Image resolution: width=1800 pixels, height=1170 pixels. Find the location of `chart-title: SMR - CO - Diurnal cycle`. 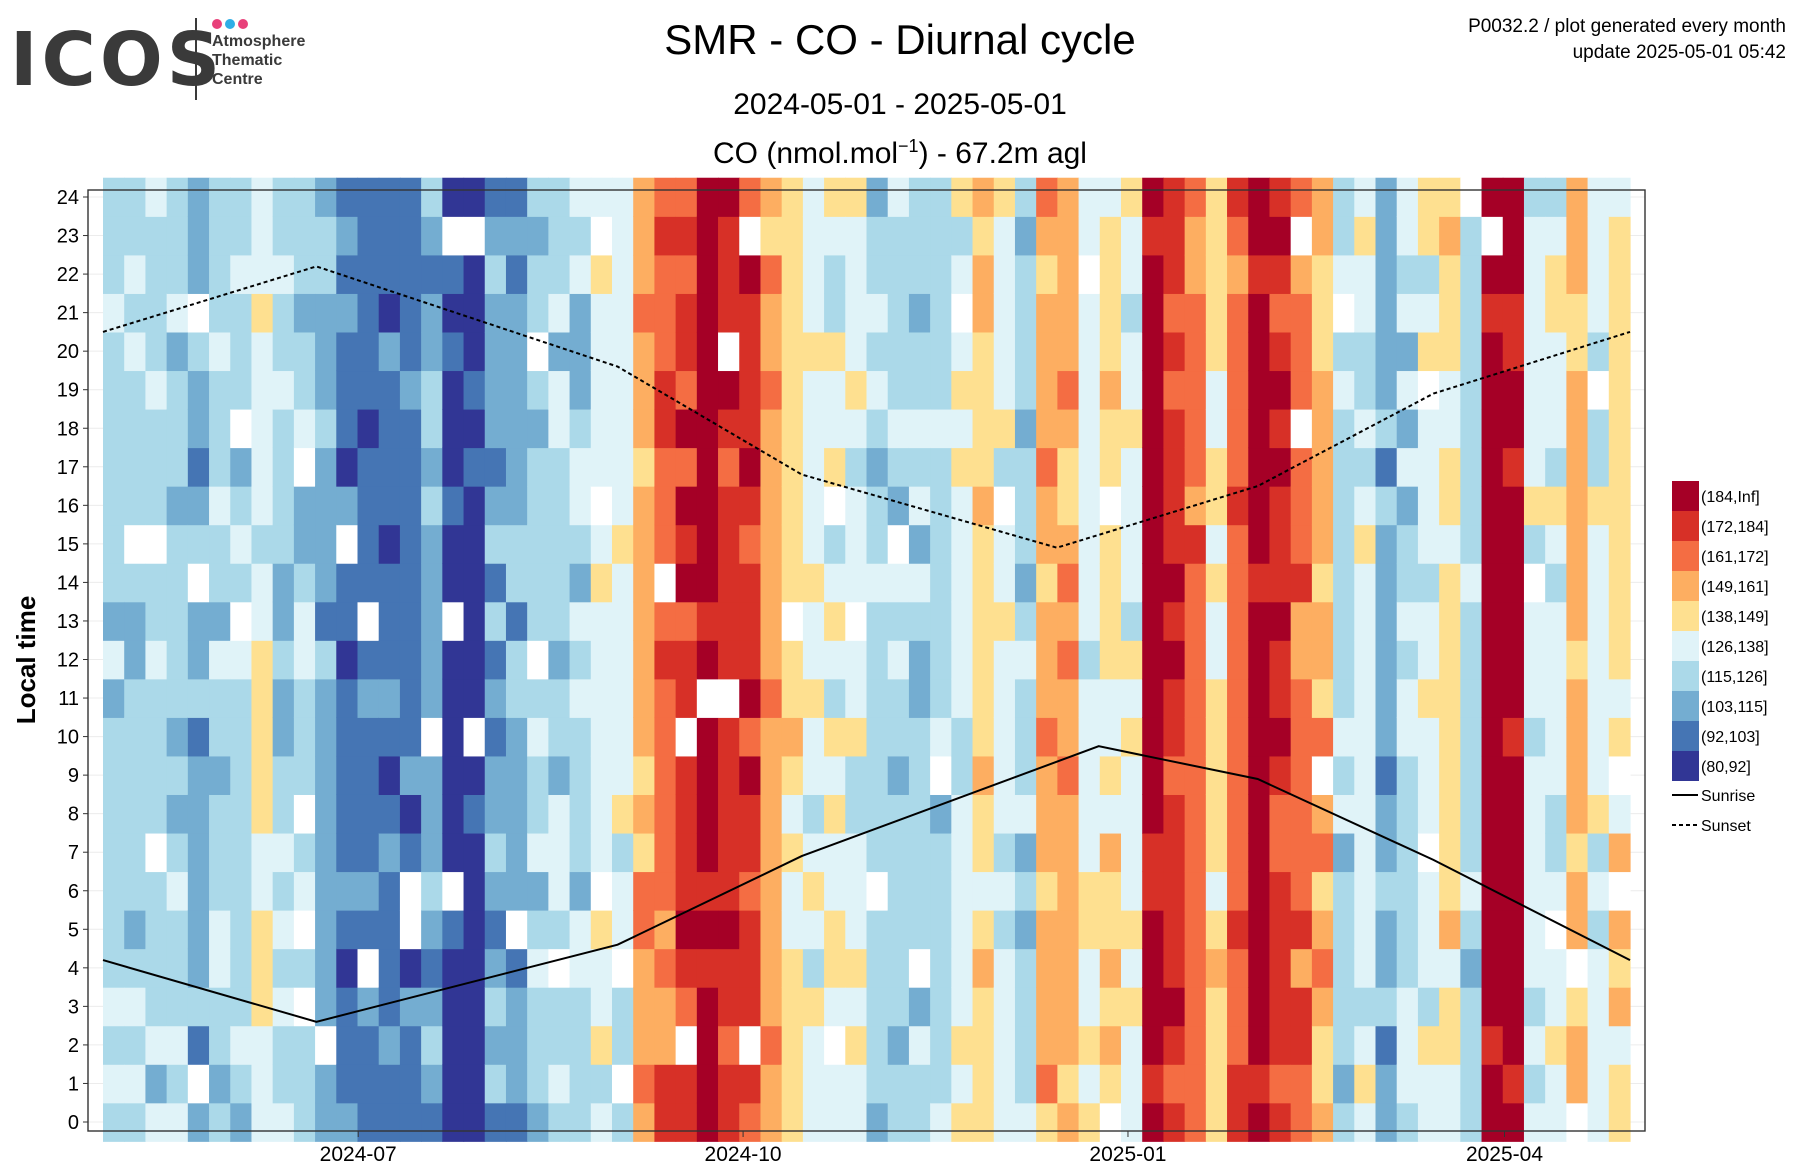

chart-title: SMR - CO - Diurnal cycle is located at coordinates (900, 39).